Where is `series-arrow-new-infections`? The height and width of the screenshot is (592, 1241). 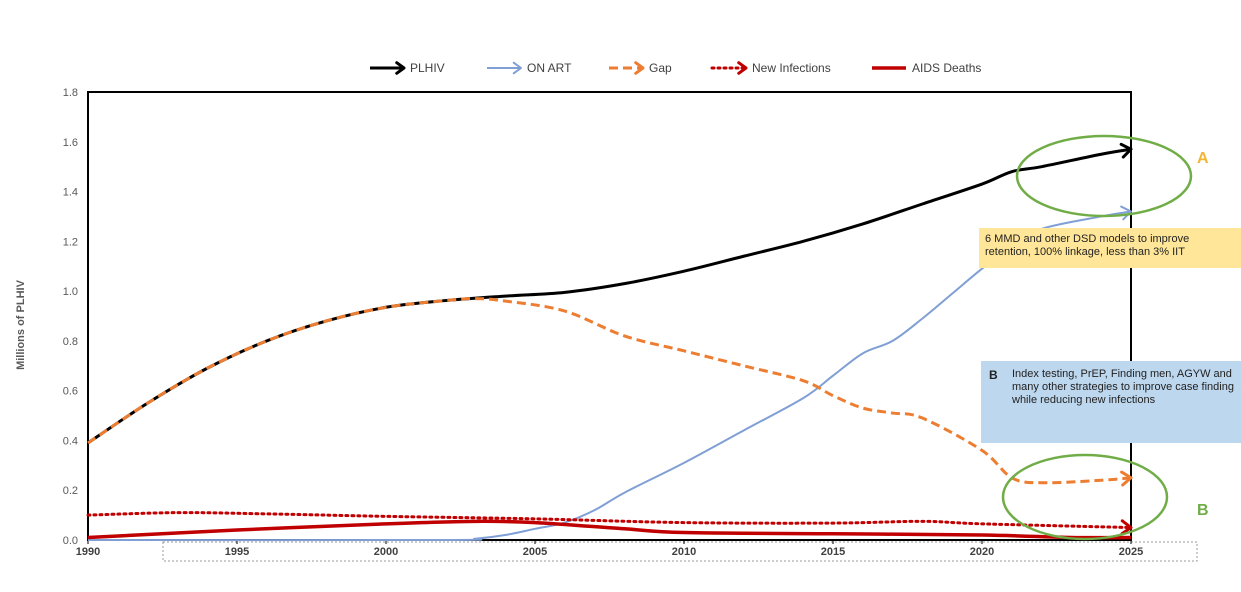 series-arrow-new-infections is located at coordinates (1126, 527).